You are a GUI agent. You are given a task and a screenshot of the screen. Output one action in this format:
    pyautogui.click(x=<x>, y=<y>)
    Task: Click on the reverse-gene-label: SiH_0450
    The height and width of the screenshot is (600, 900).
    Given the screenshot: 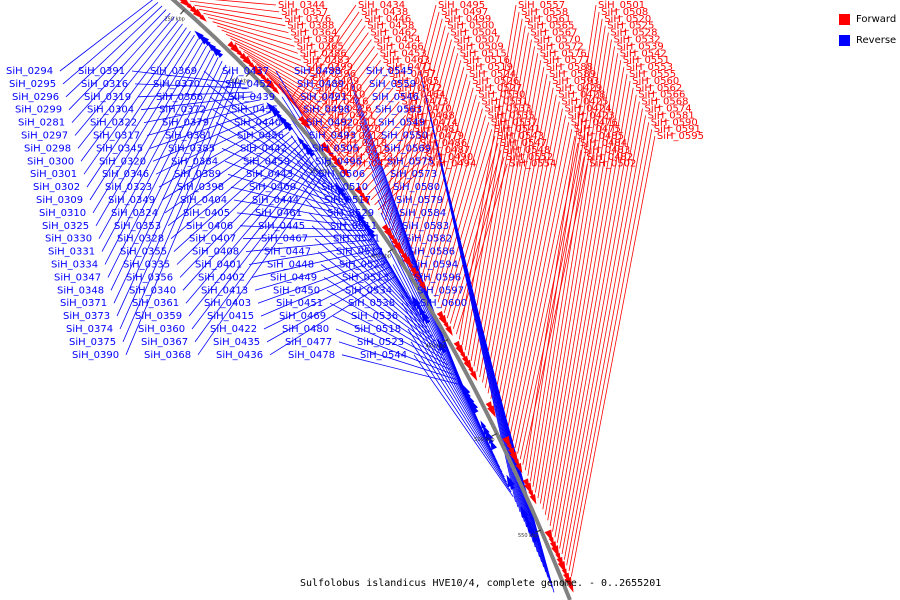 What is the action you would take?
    pyautogui.click(x=296, y=290)
    